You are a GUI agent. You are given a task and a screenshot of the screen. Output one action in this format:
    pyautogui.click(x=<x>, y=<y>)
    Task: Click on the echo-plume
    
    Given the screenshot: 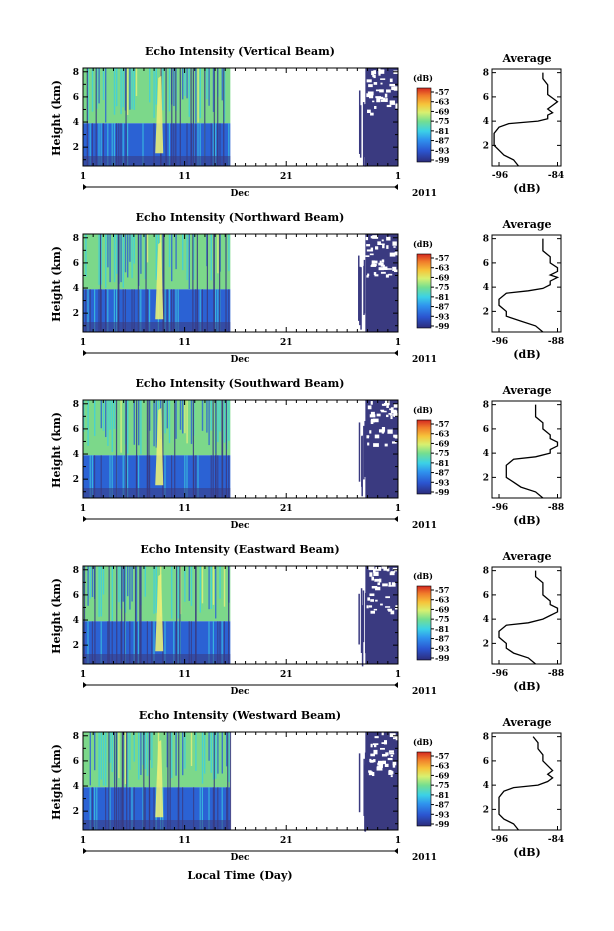 What is the action you would take?
    pyautogui.click(x=159, y=115)
    